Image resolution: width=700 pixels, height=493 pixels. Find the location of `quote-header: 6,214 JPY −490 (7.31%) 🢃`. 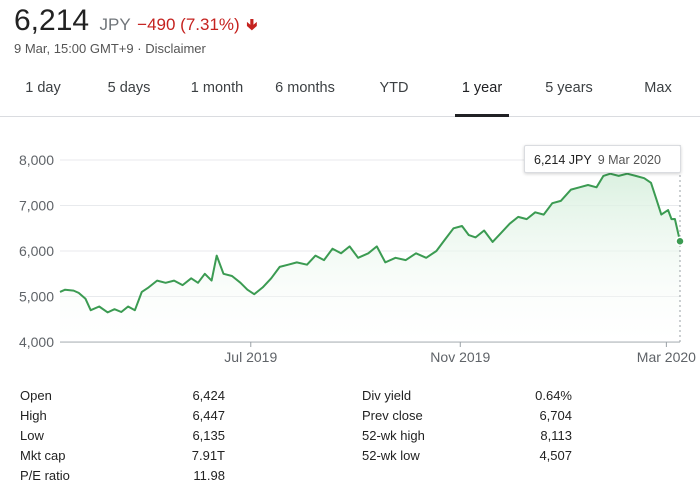

quote-header: 6,214 JPY −490 (7.31%) 🢃 is located at coordinates (136, 22).